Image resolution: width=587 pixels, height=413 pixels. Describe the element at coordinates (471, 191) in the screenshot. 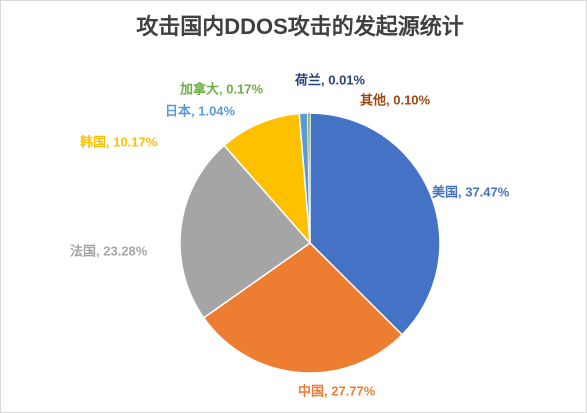

I see `data-label: 美国, 37.47%` at that location.